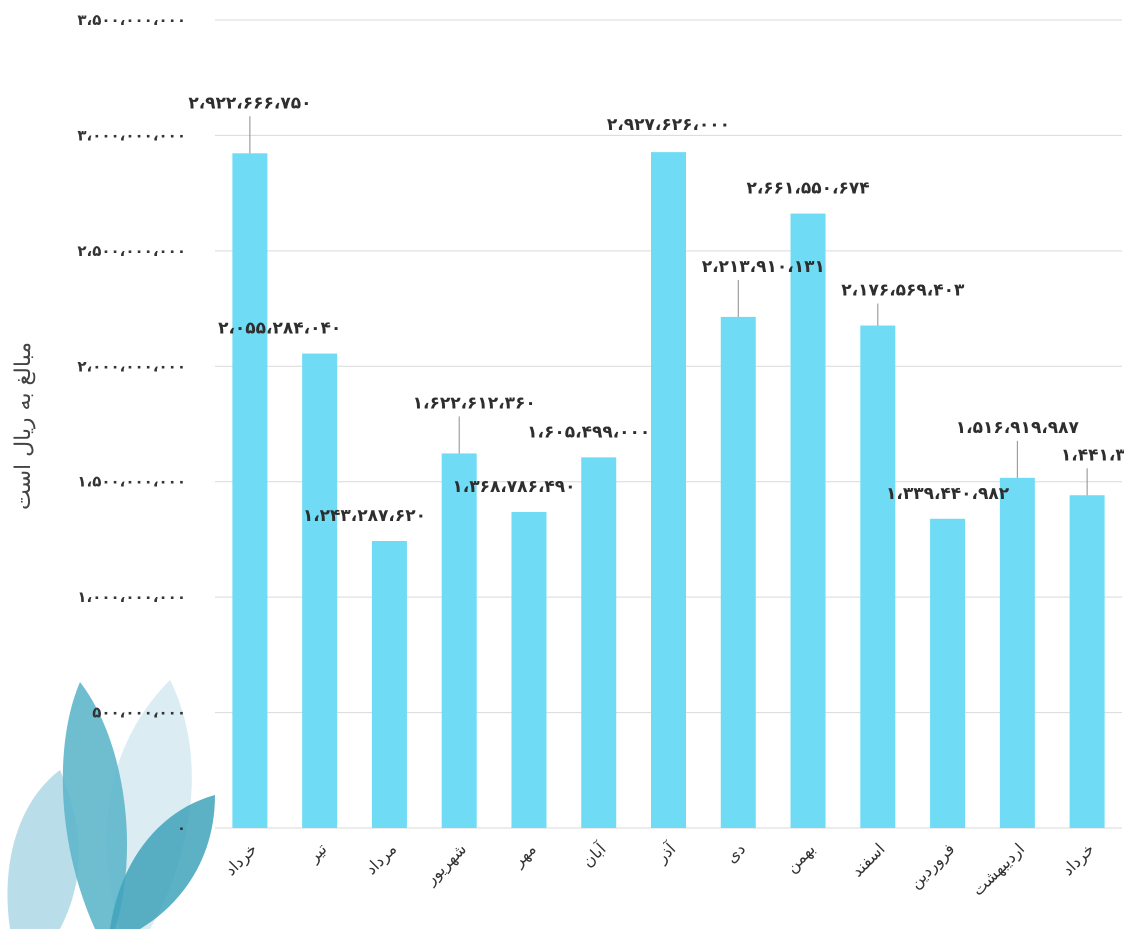 The image size is (1124, 929). Describe the element at coordinates (594, 854) in the screenshot. I see `x-category-label: آبان` at that location.